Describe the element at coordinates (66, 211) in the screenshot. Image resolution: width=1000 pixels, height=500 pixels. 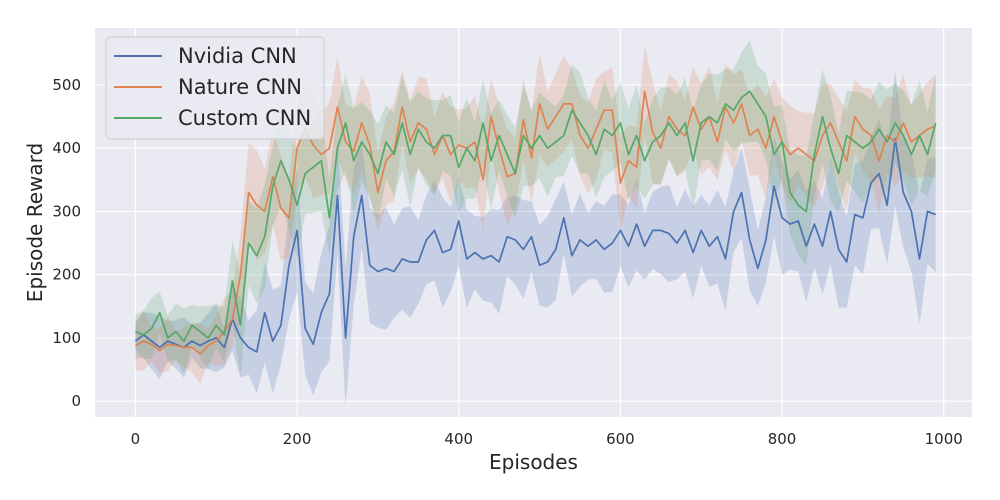
I see `y-tick-label: 300` at that location.